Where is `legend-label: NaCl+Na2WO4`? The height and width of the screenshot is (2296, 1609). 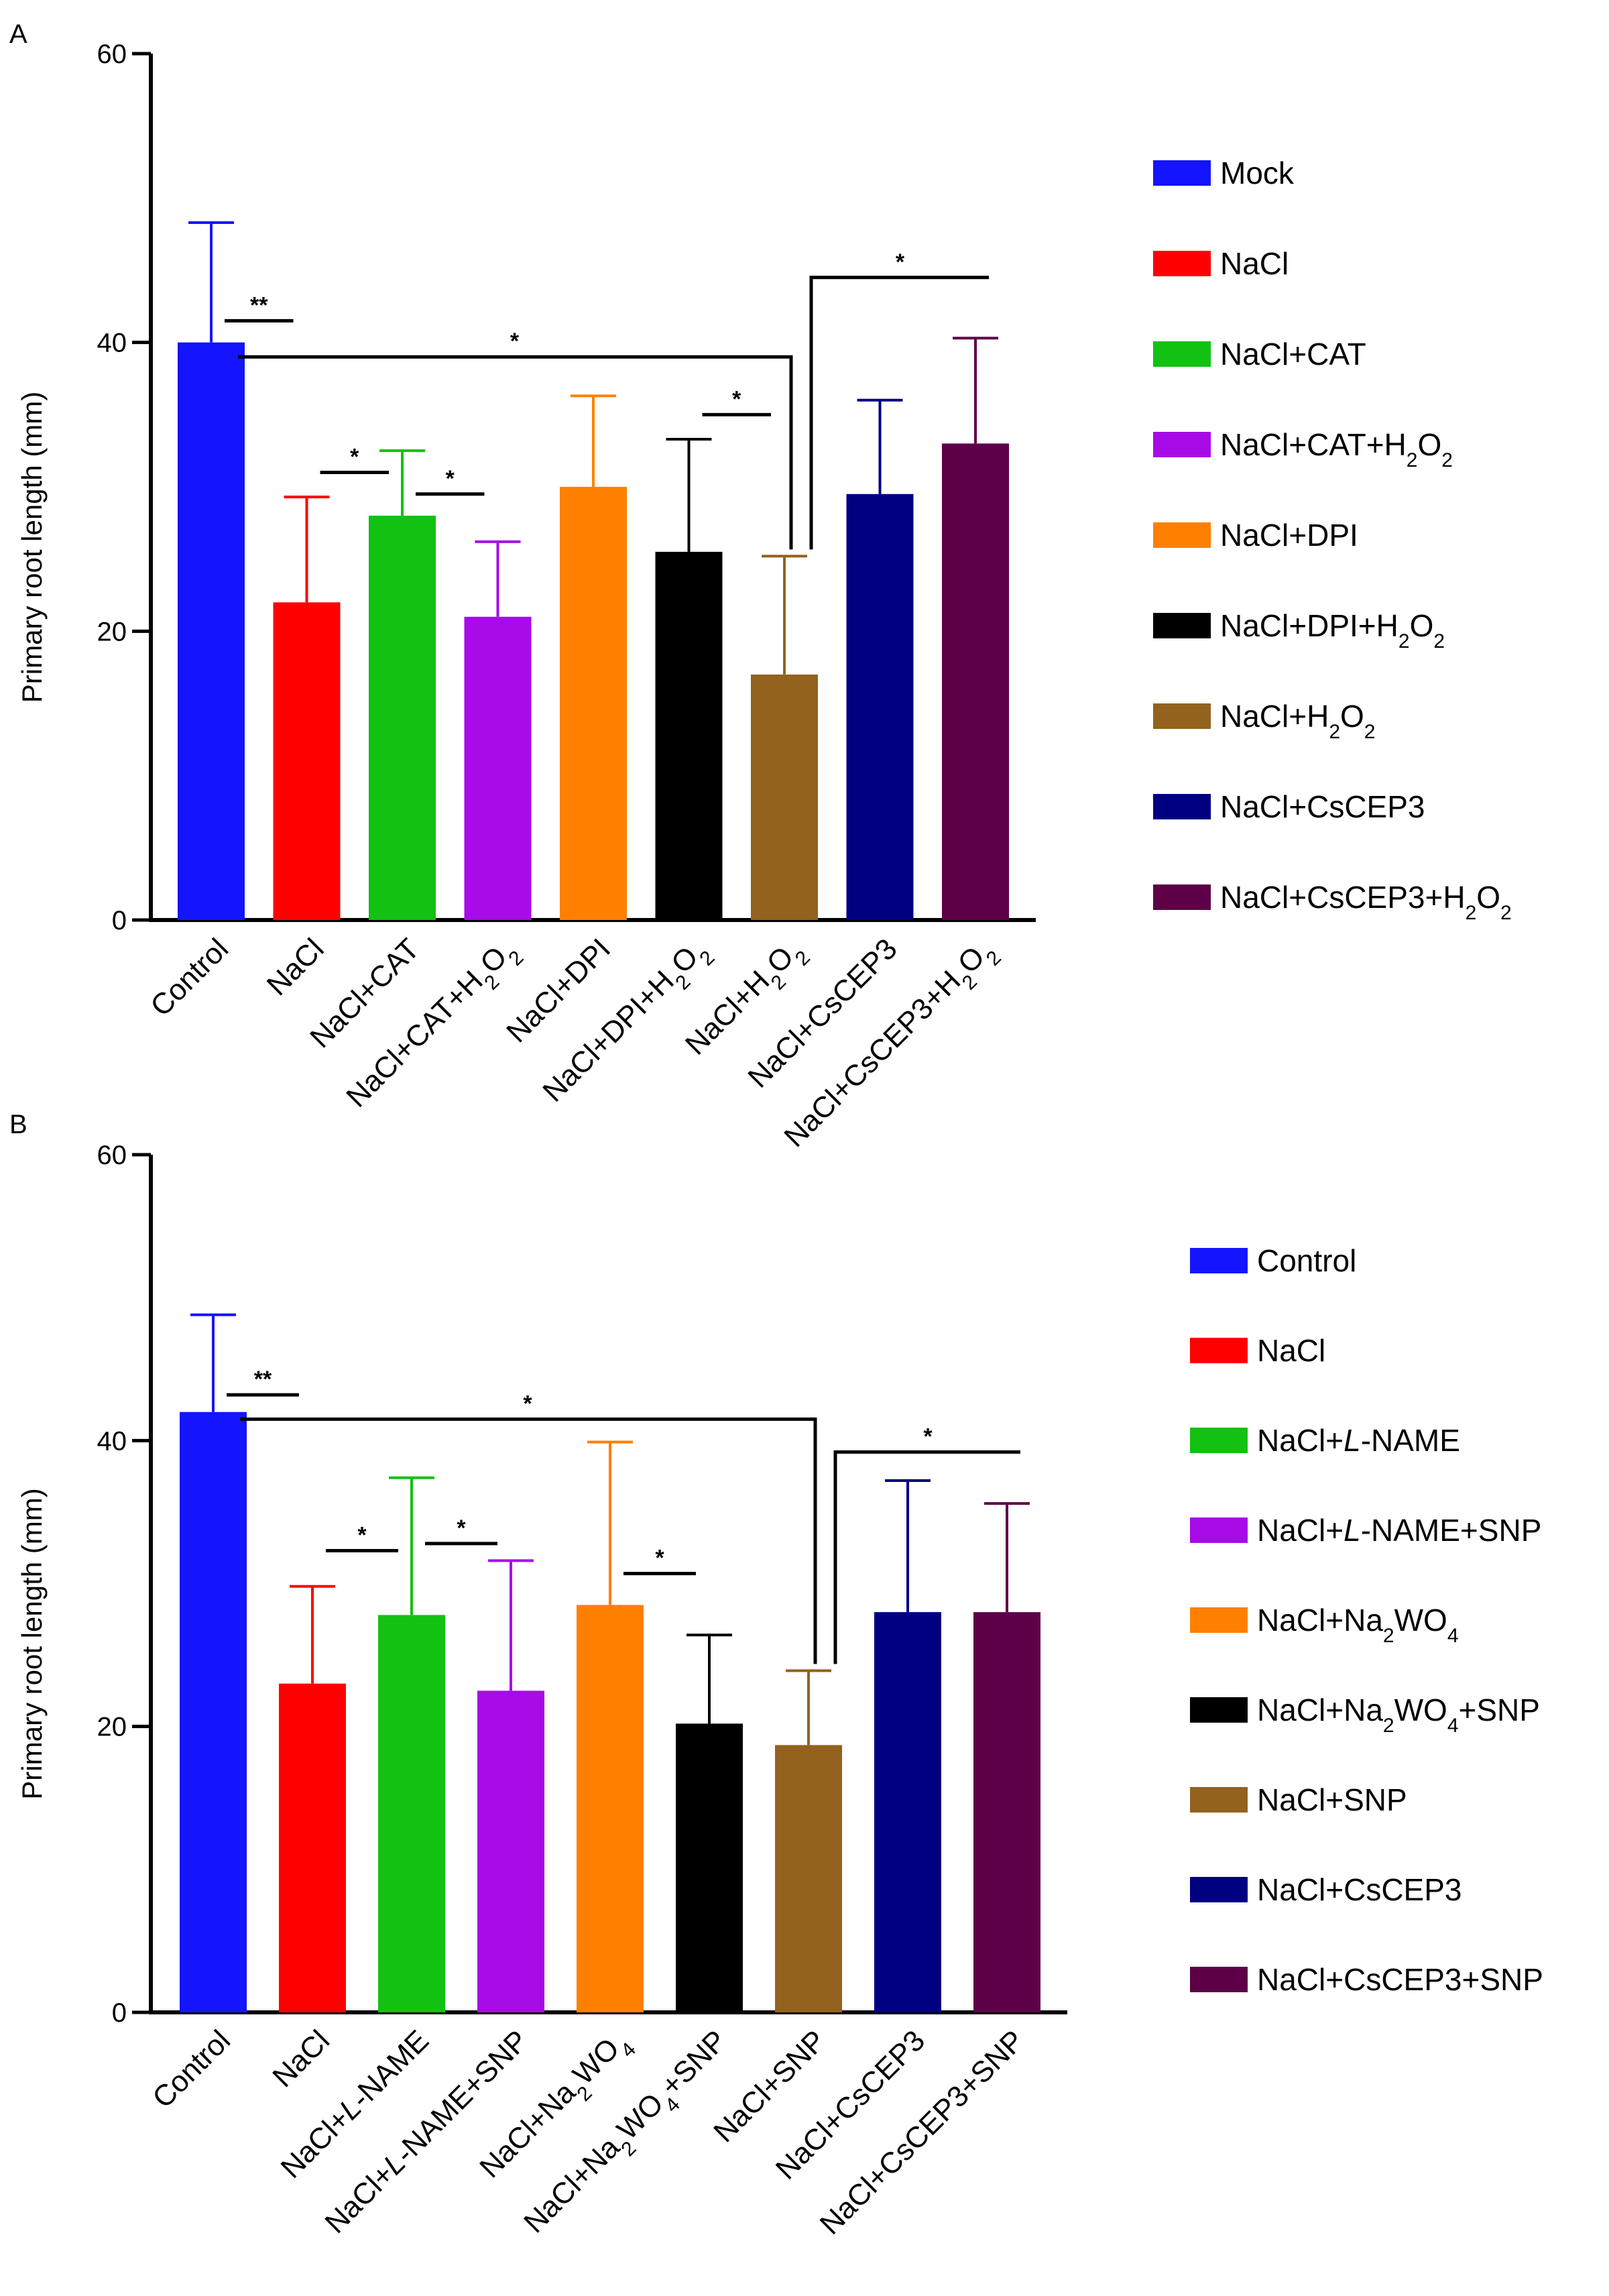
legend-label: NaCl+Na2WO4 is located at coordinates (1358, 1625).